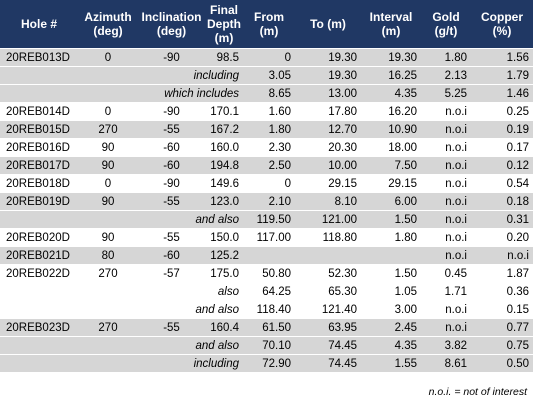 The width and height of the screenshot is (533, 403). Describe the element at coordinates (269, 219) in the screenshot. I see `cell: 119.50` at that location.